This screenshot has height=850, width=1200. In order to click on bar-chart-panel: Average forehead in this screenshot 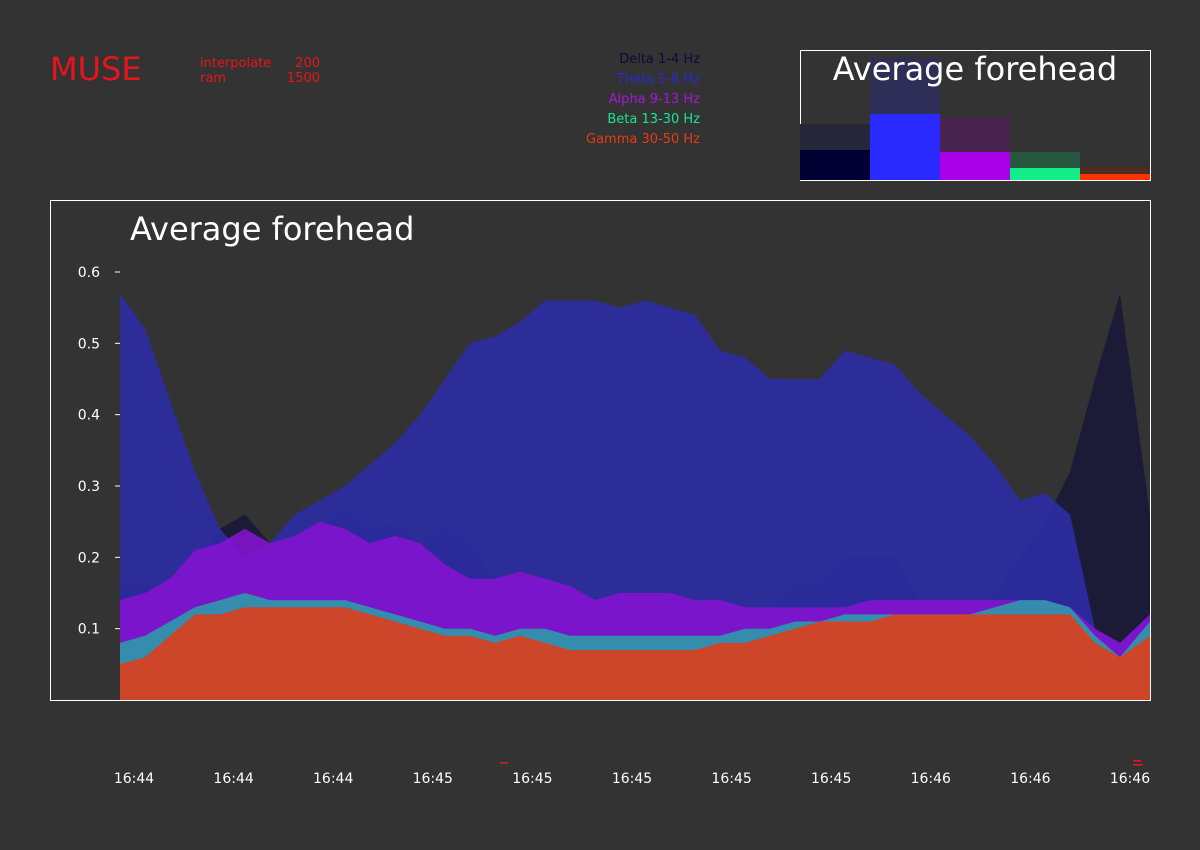, I will do `click(975, 115)`.